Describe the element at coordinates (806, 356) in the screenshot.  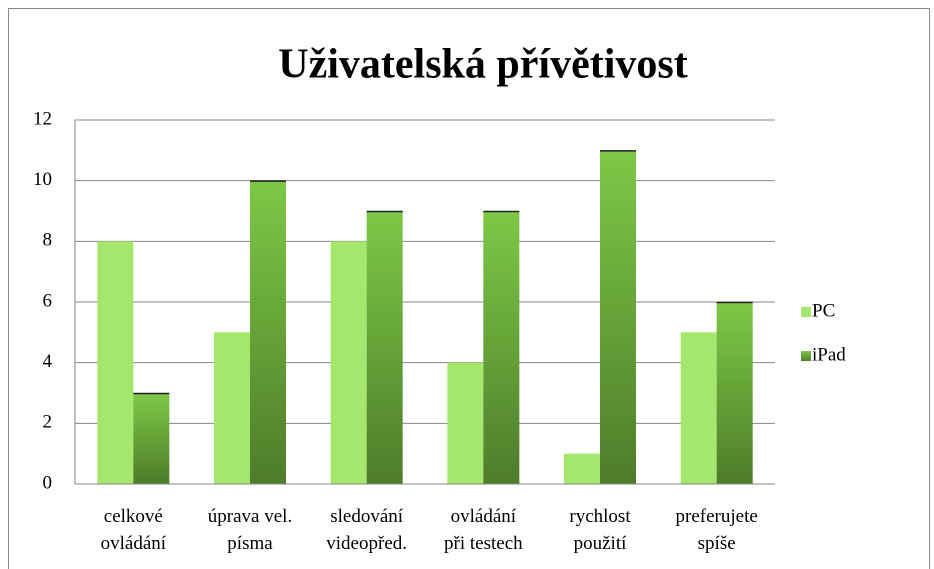
I see `legend-swatch-shade` at that location.